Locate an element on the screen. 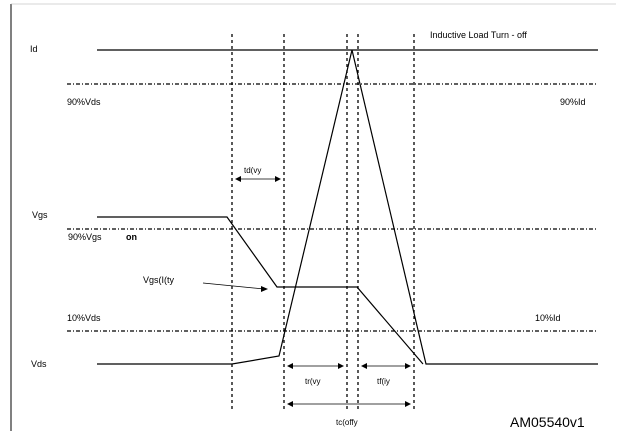 The width and height of the screenshot is (621, 435). label-td-vy: td(vy is located at coordinates (252, 170).